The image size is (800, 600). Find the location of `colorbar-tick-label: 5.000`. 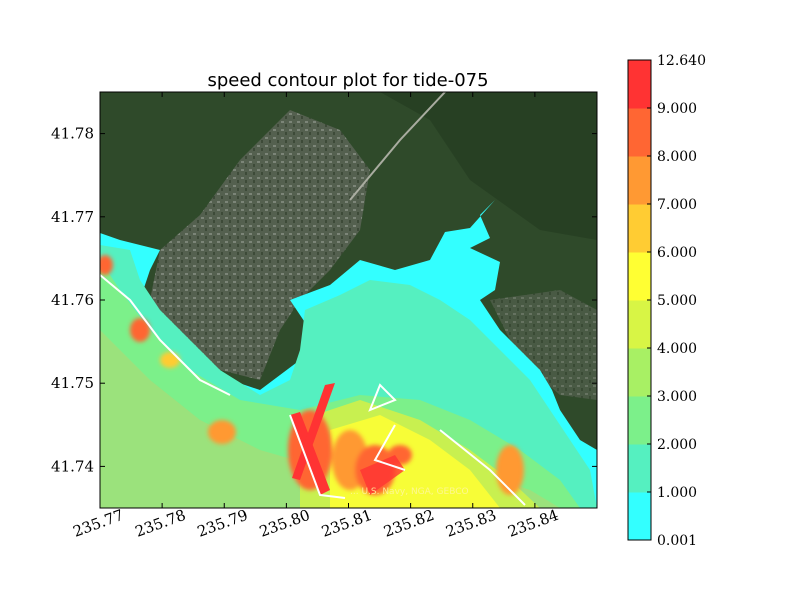

colorbar-tick-label: 5.000 is located at coordinates (677, 301).